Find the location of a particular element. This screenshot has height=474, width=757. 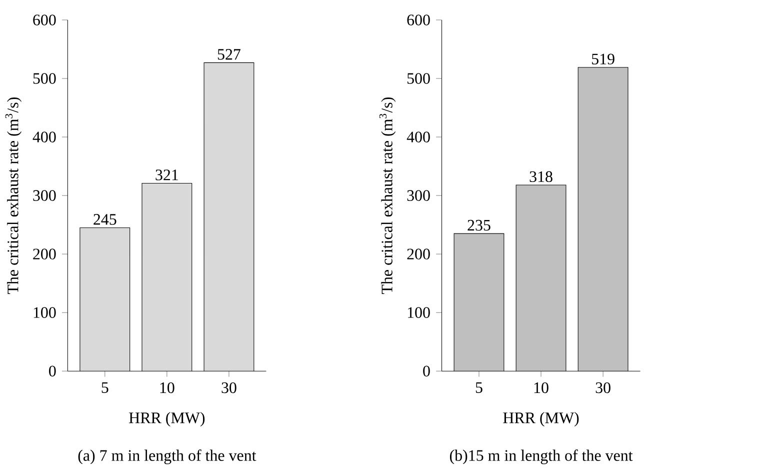

data-label: 527 is located at coordinates (229, 54).